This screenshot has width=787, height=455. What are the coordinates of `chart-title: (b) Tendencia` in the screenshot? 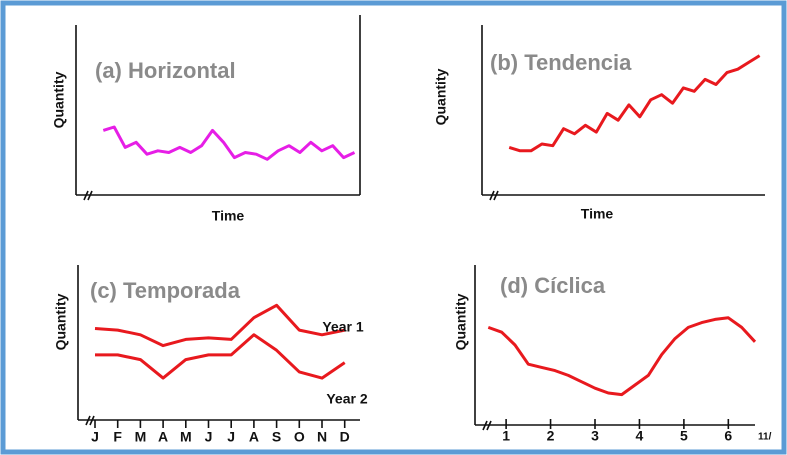 It's located at (561, 62).